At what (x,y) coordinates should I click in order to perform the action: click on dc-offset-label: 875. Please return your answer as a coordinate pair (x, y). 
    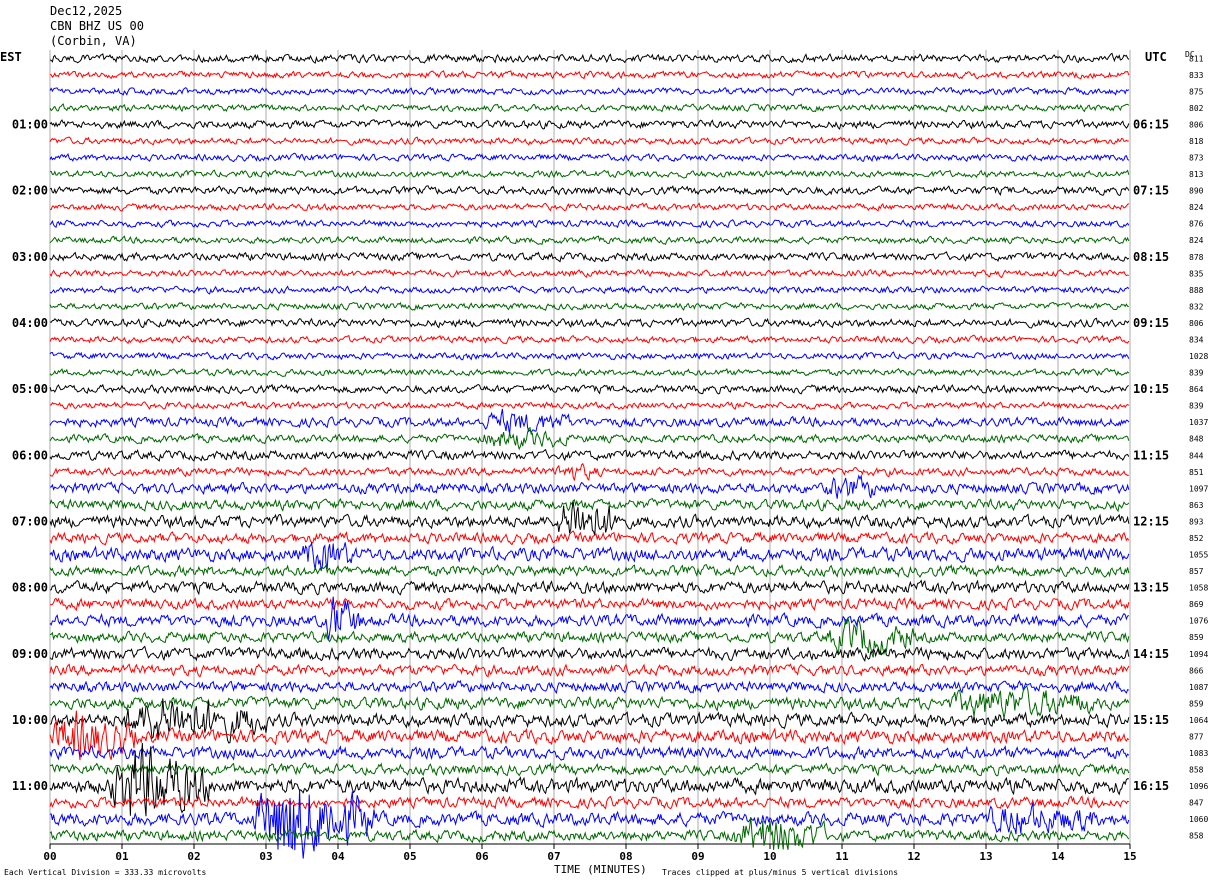
    Looking at the image, I should click on (1196, 91).